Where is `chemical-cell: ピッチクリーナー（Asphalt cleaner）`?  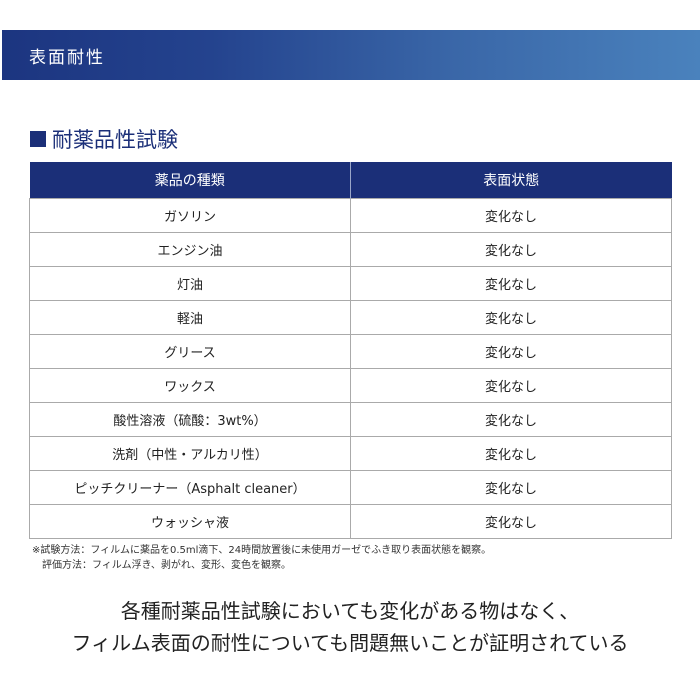 chemical-cell: ピッチクリーナー（Asphalt cleaner） is located at coordinates (190, 487).